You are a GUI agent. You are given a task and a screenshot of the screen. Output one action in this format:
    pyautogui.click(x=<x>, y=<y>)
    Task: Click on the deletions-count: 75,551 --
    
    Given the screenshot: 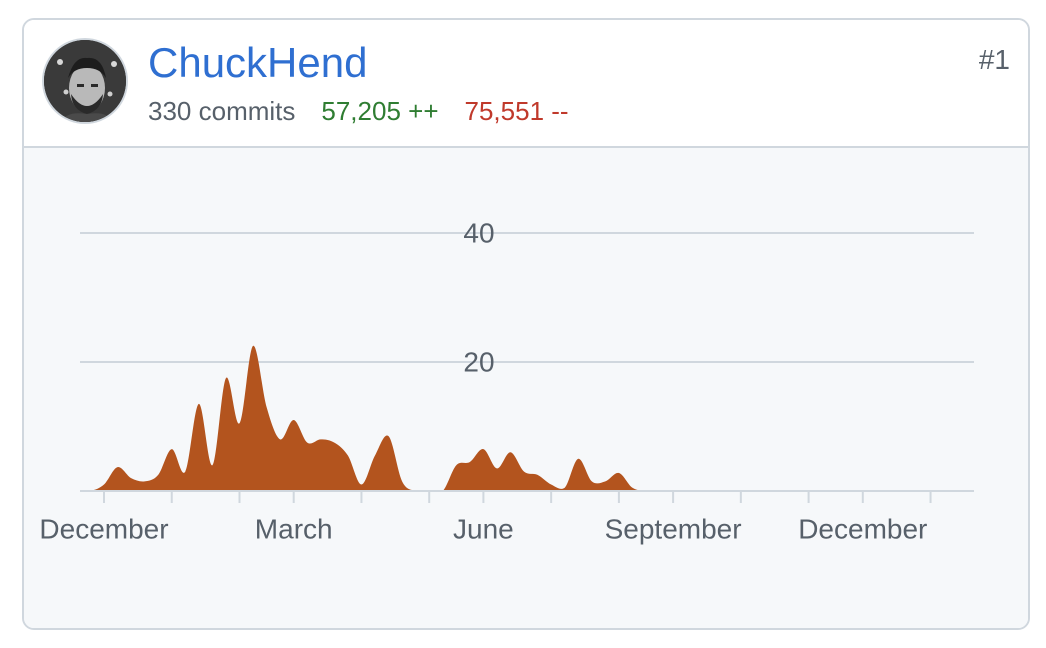 What is the action you would take?
    pyautogui.click(x=516, y=111)
    